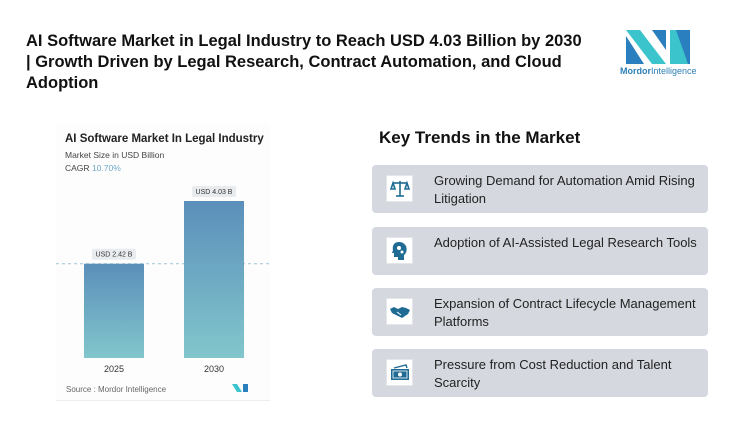 The image size is (750, 424). What do you see at coordinates (106, 168) in the screenshot?
I see `cagr-value: 10.70%` at bounding box center [106, 168].